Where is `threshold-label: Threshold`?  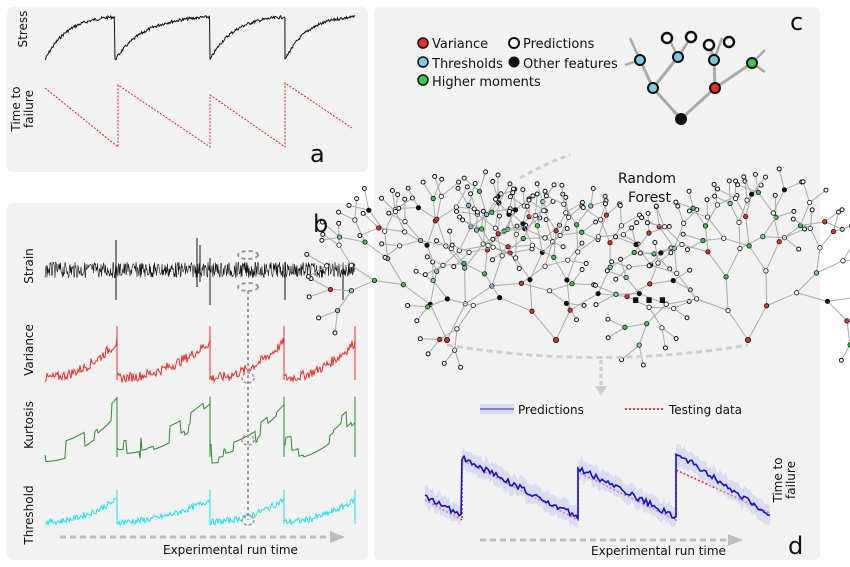 threshold-label: Threshold is located at coordinates (29, 515).